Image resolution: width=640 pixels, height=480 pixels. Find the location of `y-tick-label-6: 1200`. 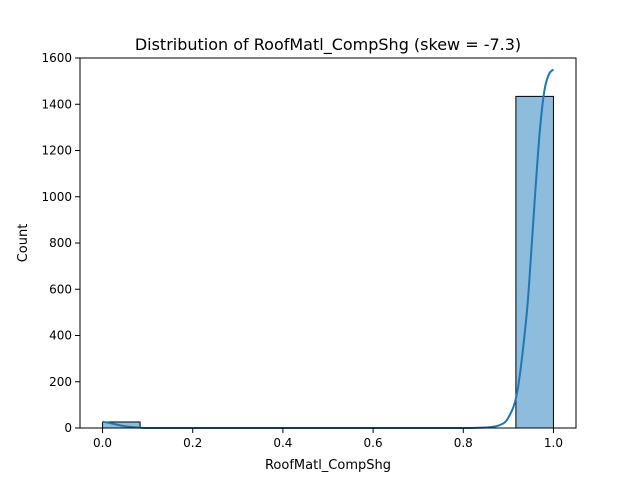

y-tick-label-6: 1200 is located at coordinates (56, 151).